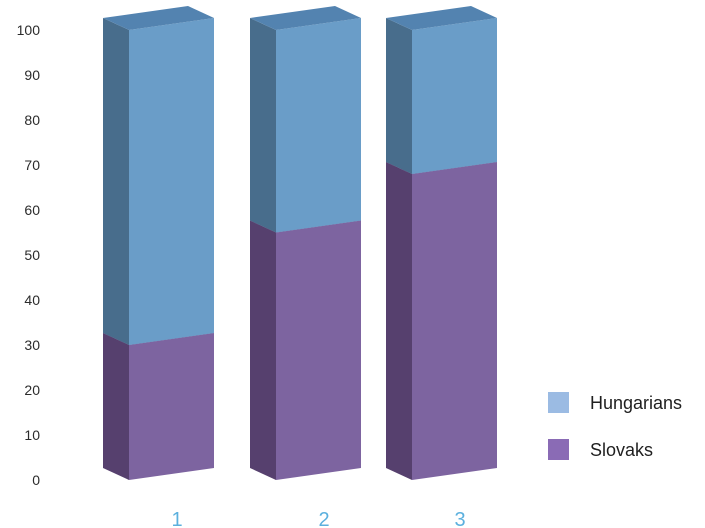 This screenshot has width=705, height=528. I want to click on y-tick-label: 100, so click(29, 30).